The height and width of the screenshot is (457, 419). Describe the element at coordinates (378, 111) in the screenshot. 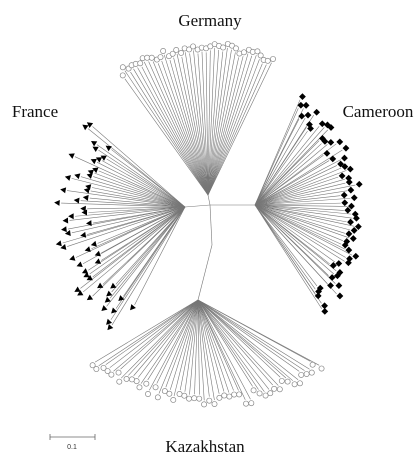

I see `clade-label: Cameroon` at that location.